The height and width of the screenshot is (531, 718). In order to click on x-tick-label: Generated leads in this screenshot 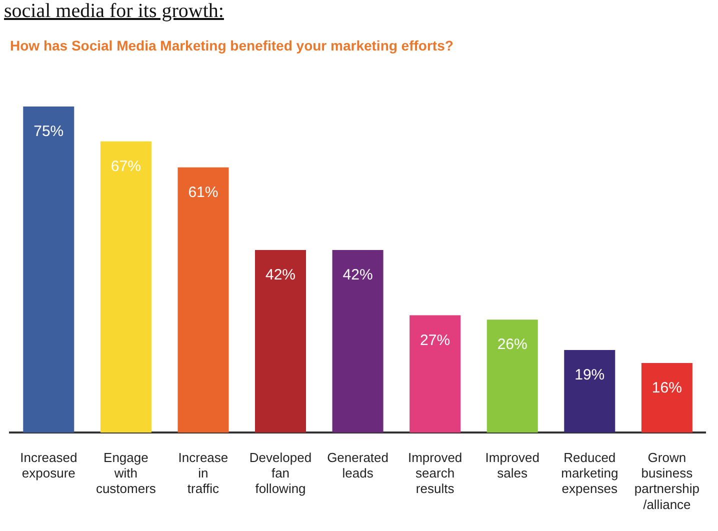, I will do `click(358, 465)`.